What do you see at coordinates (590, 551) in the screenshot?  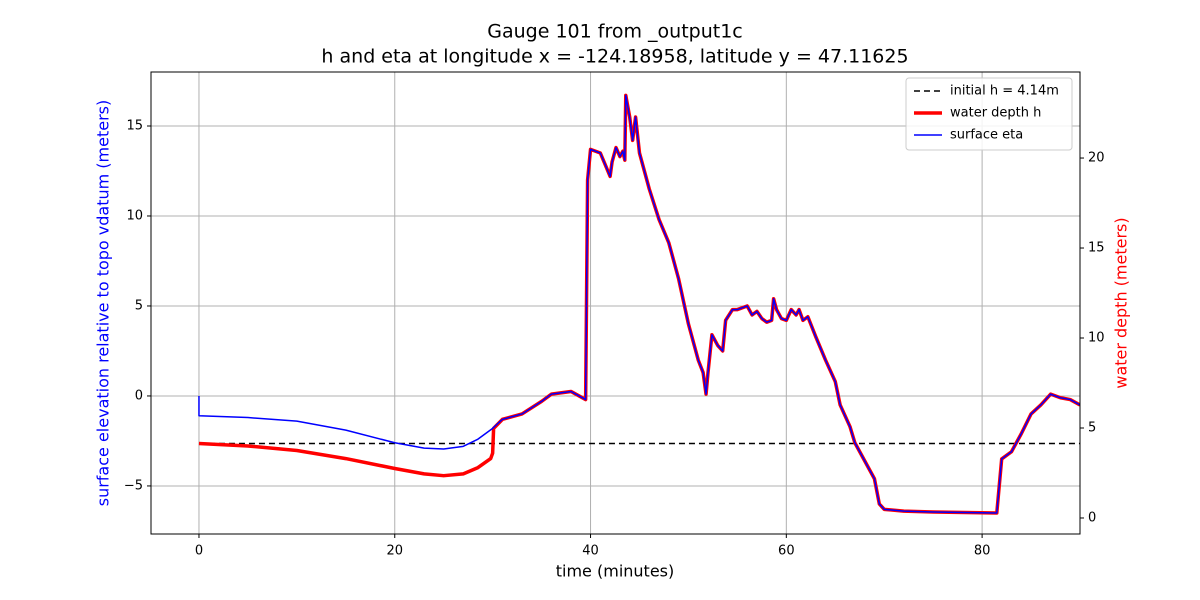 I see `x-tick-label: 40` at bounding box center [590, 551].